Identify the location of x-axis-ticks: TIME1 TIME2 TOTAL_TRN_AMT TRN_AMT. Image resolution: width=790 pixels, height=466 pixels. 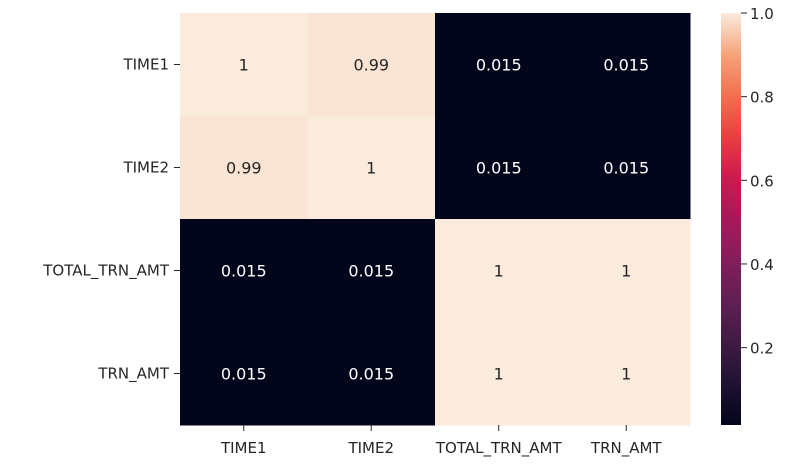
(441, 441).